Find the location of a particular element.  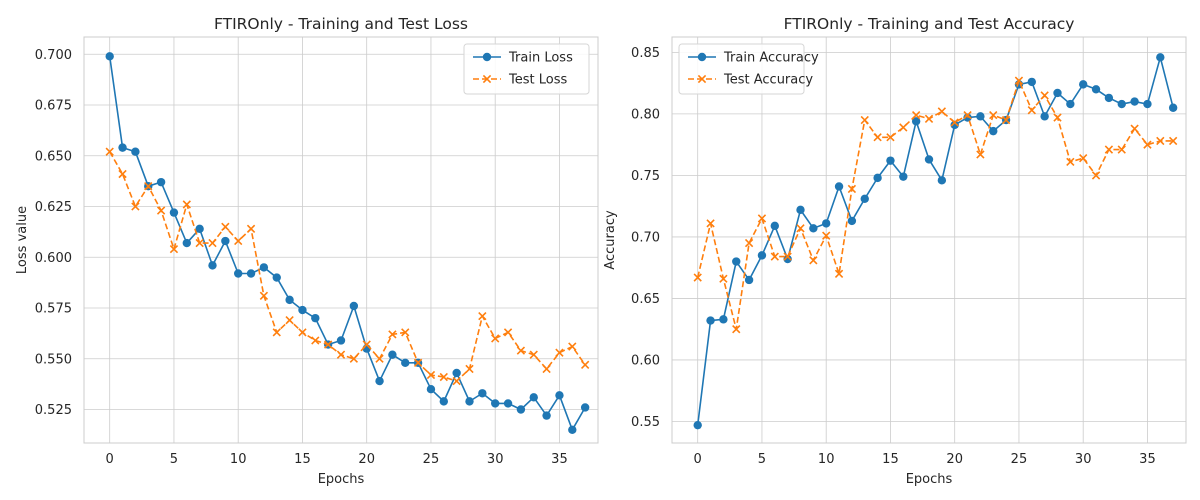

x-tick-label: 35 is located at coordinates (559, 459).